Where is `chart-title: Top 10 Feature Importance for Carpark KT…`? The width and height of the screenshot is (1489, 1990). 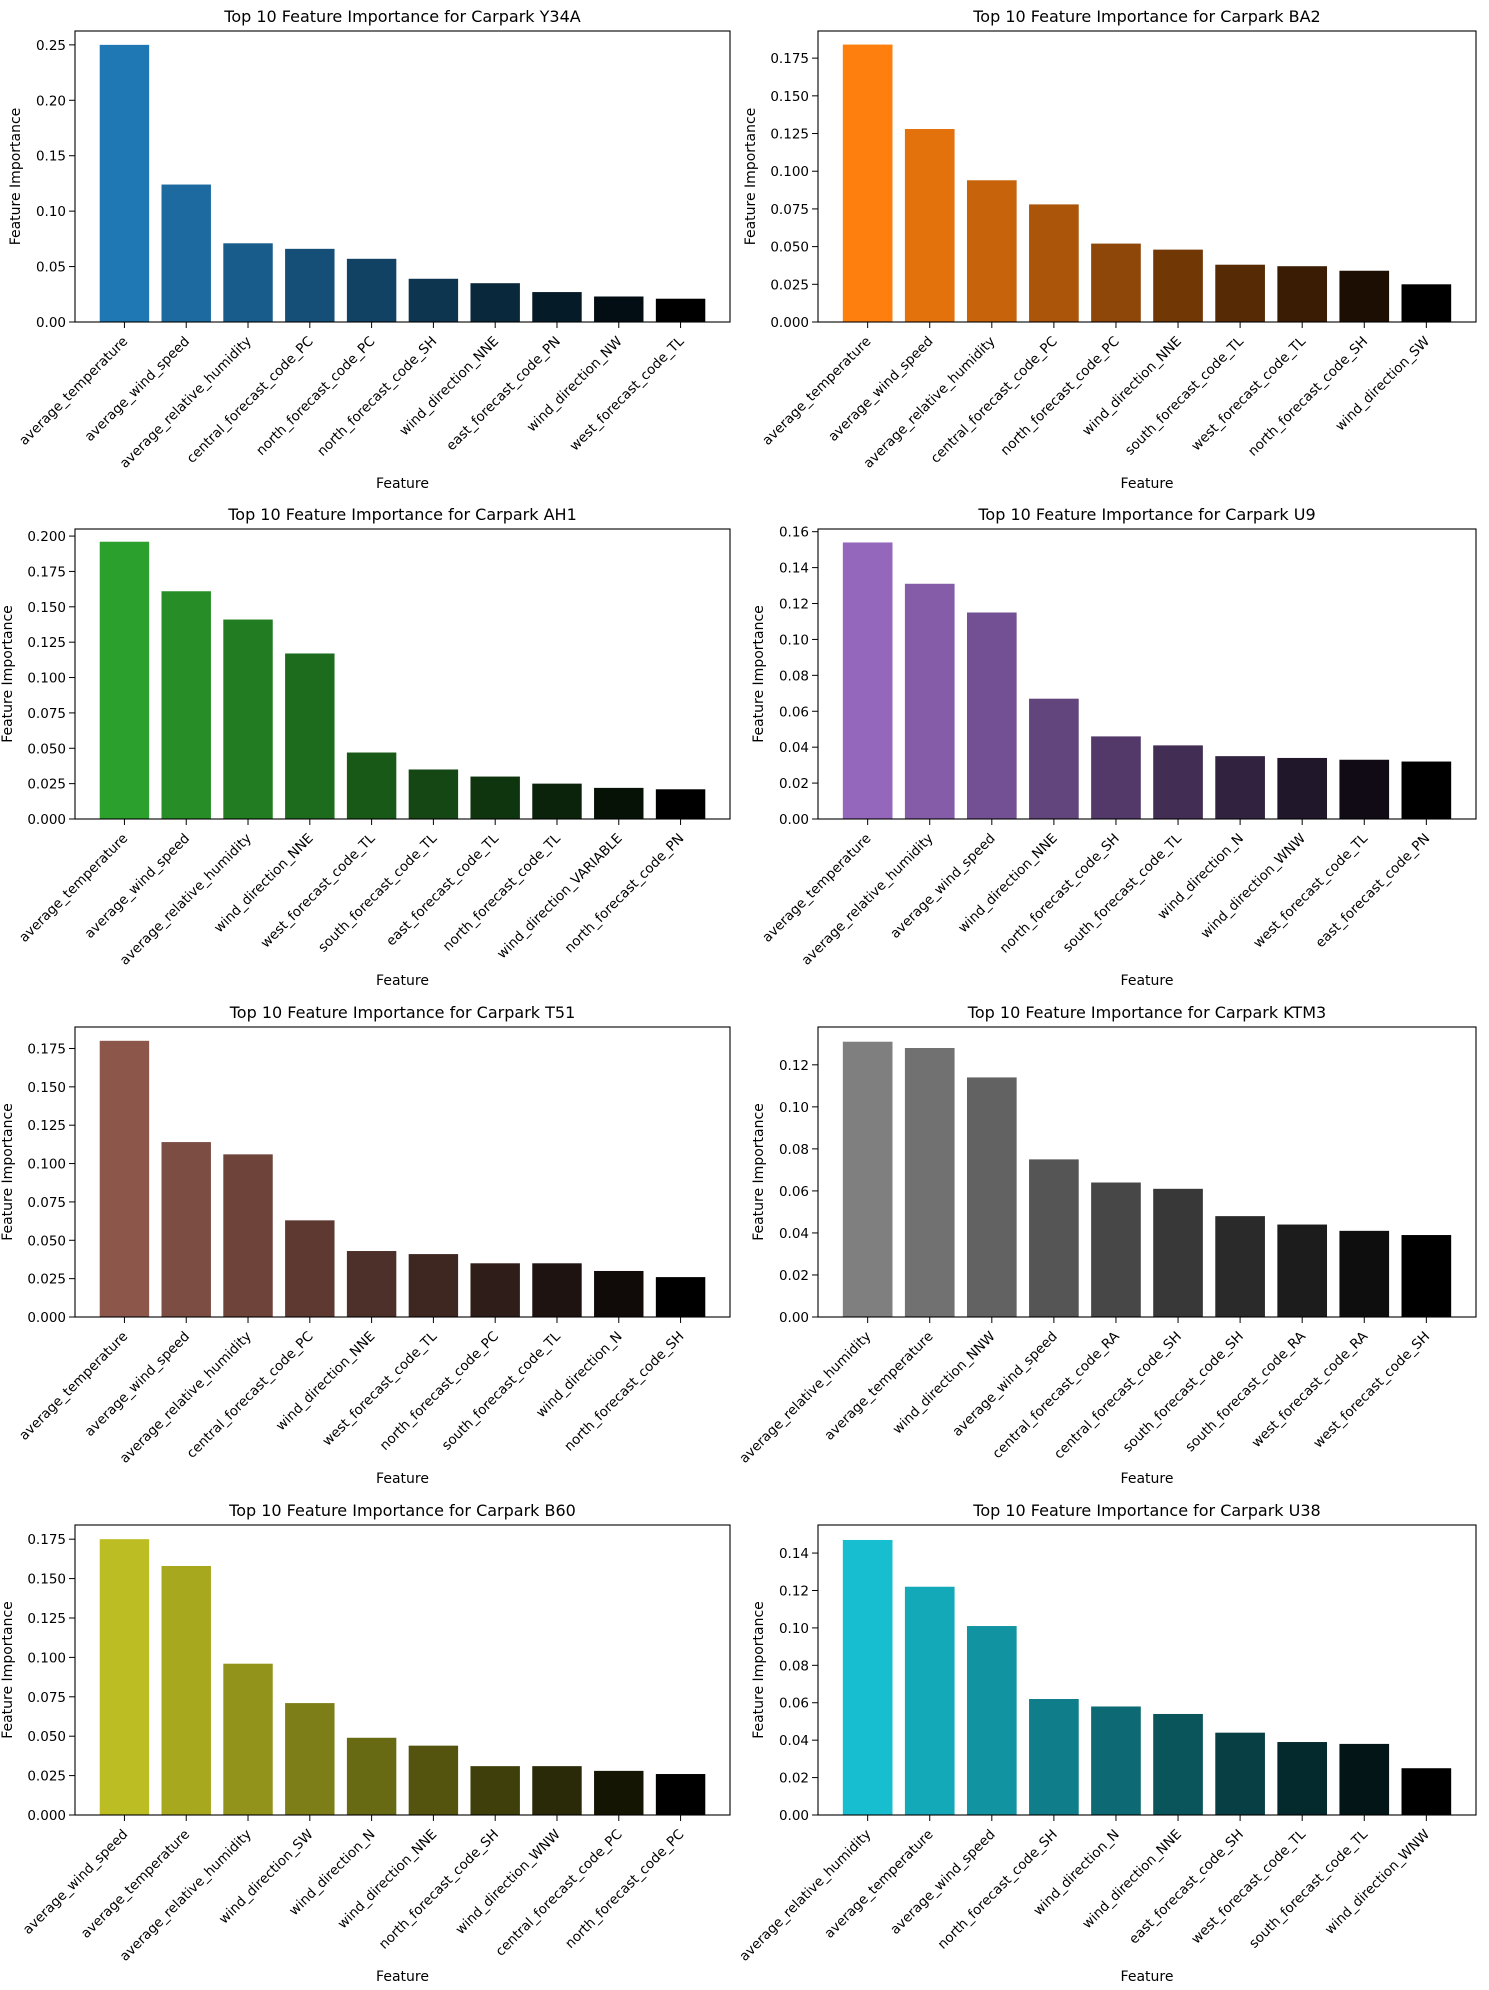
chart-title: Top 10 Feature Importance for Carpark KT… is located at coordinates (1146, 1012).